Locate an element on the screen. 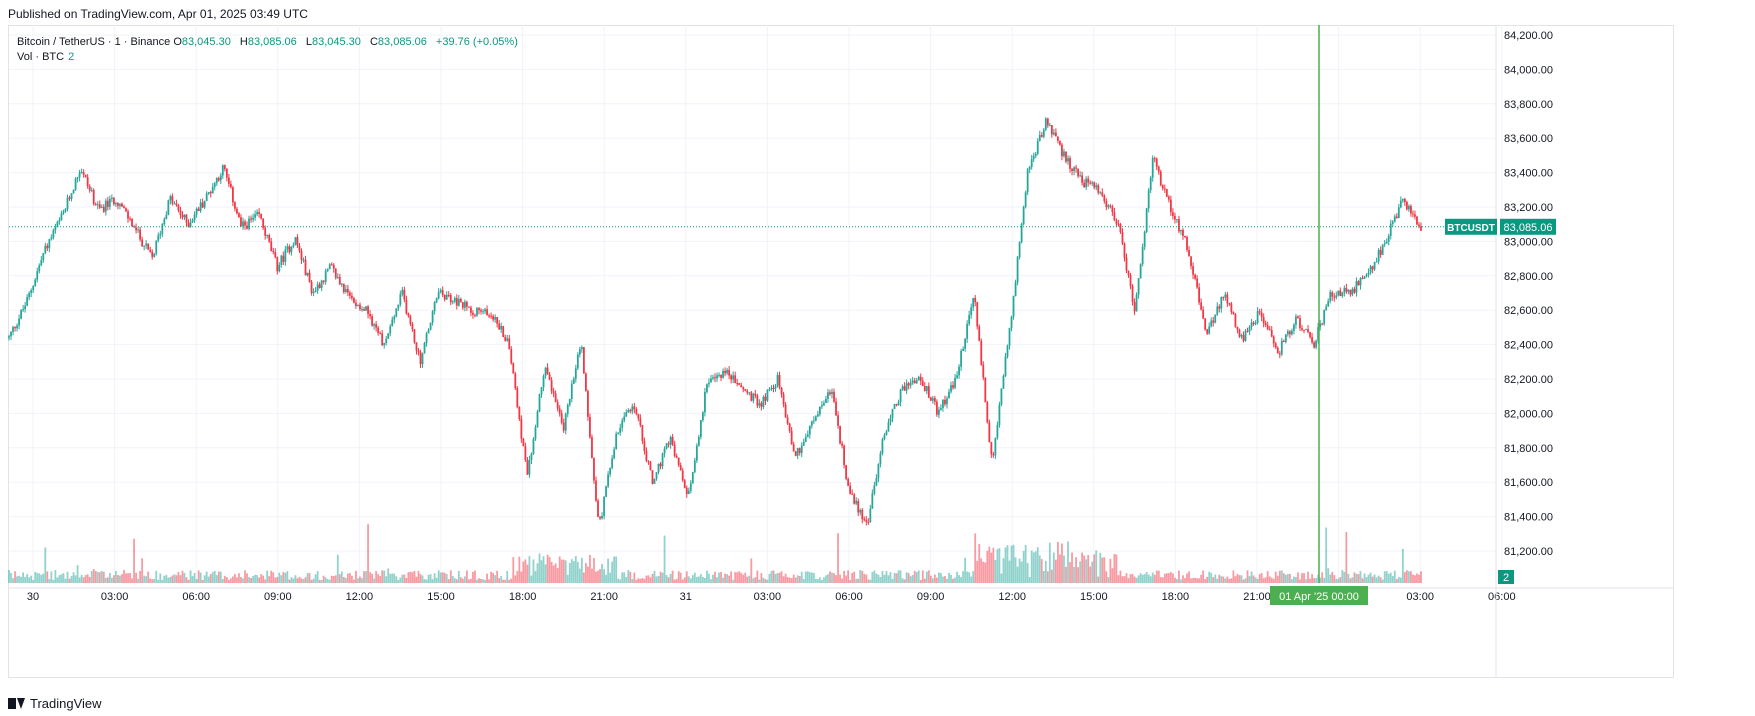 The height and width of the screenshot is (716, 1755). footer-brand: TradingView is located at coordinates (55, 703).